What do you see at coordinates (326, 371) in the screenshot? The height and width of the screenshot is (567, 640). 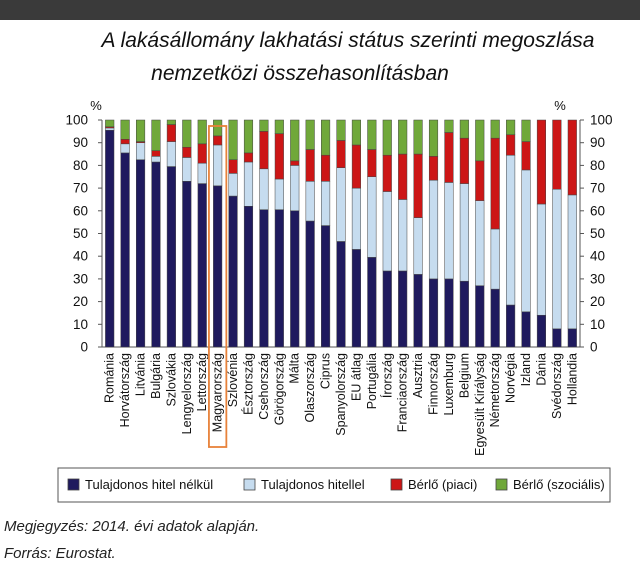 I see `category-label-14: Ciprus` at bounding box center [326, 371].